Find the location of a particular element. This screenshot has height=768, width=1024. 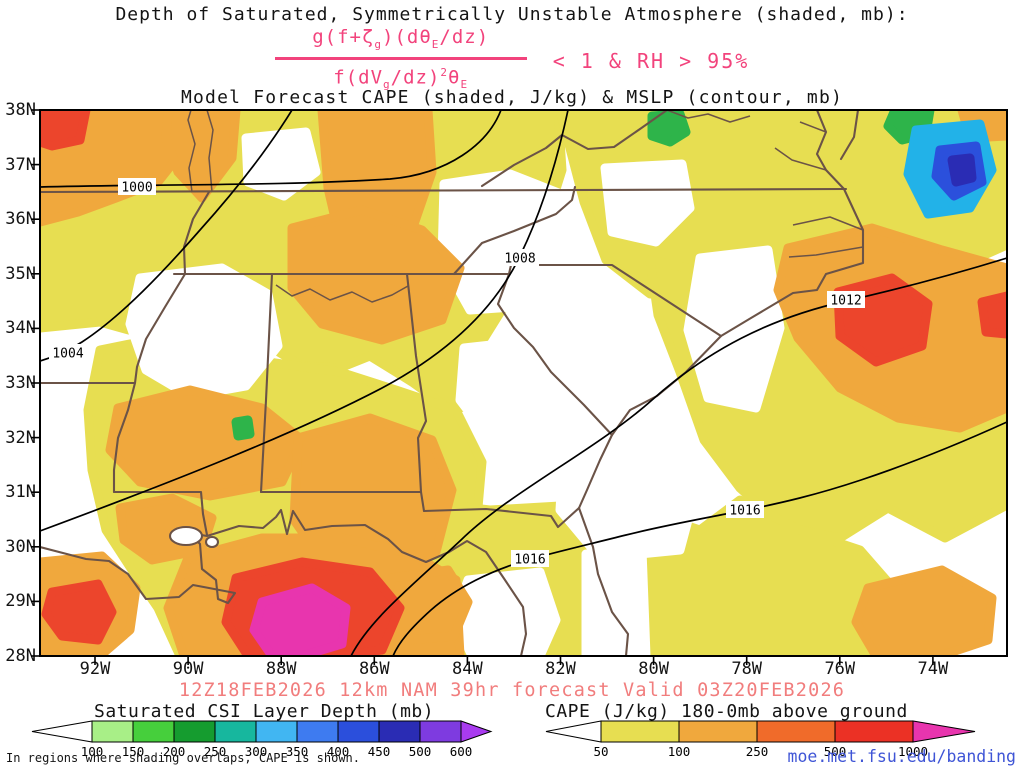

lon-tick-label: 78W is located at coordinates (747, 669).